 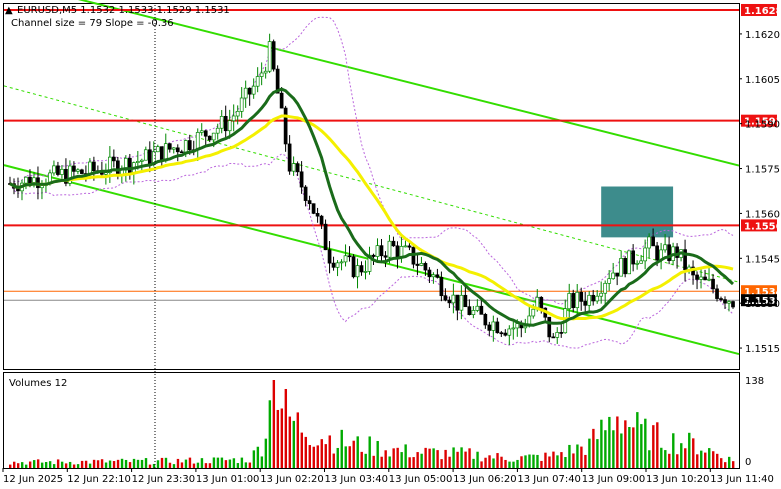 What do you see at coordinates (637, 212) in the screenshot?
I see `zone-layer` at bounding box center [637, 212].